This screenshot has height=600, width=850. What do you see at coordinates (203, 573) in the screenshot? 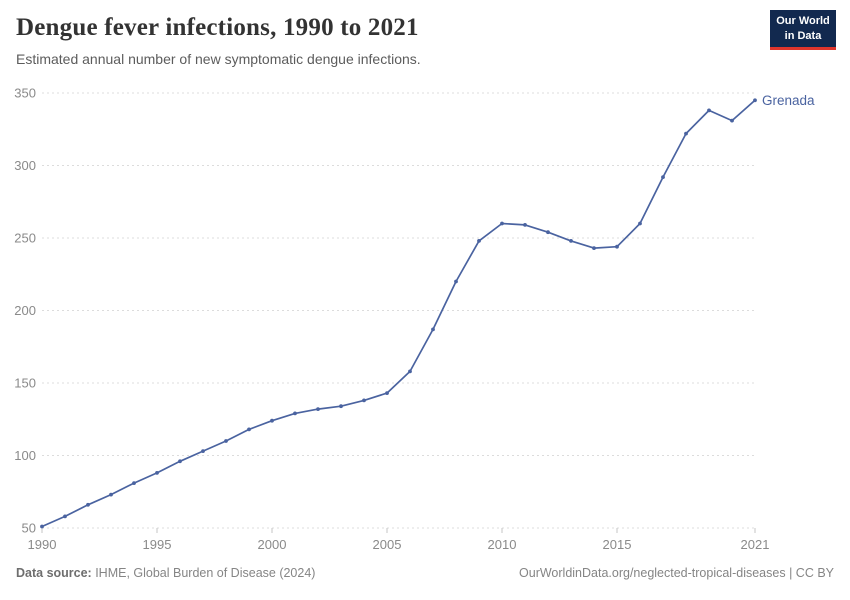
I see `data-source-text: IHME, Global Burden of Disease (2024)` at bounding box center [203, 573].